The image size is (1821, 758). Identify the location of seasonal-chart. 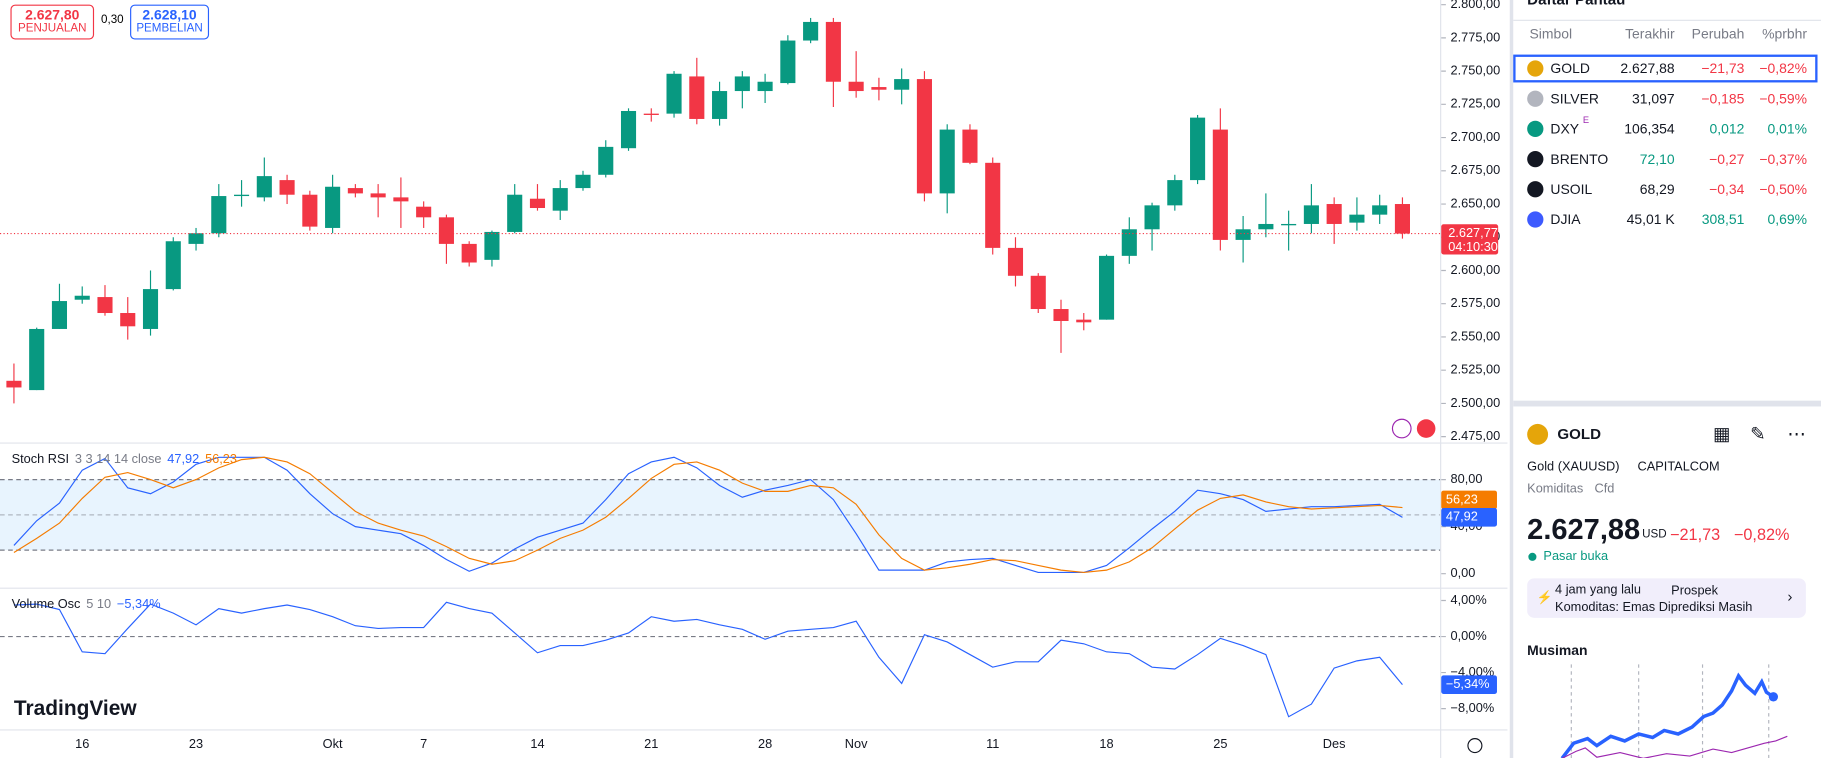
(1674, 711).